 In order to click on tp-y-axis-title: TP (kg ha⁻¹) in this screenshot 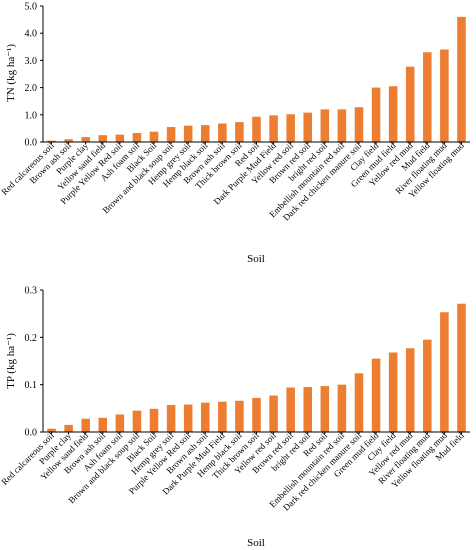, I will do `click(11, 361)`.